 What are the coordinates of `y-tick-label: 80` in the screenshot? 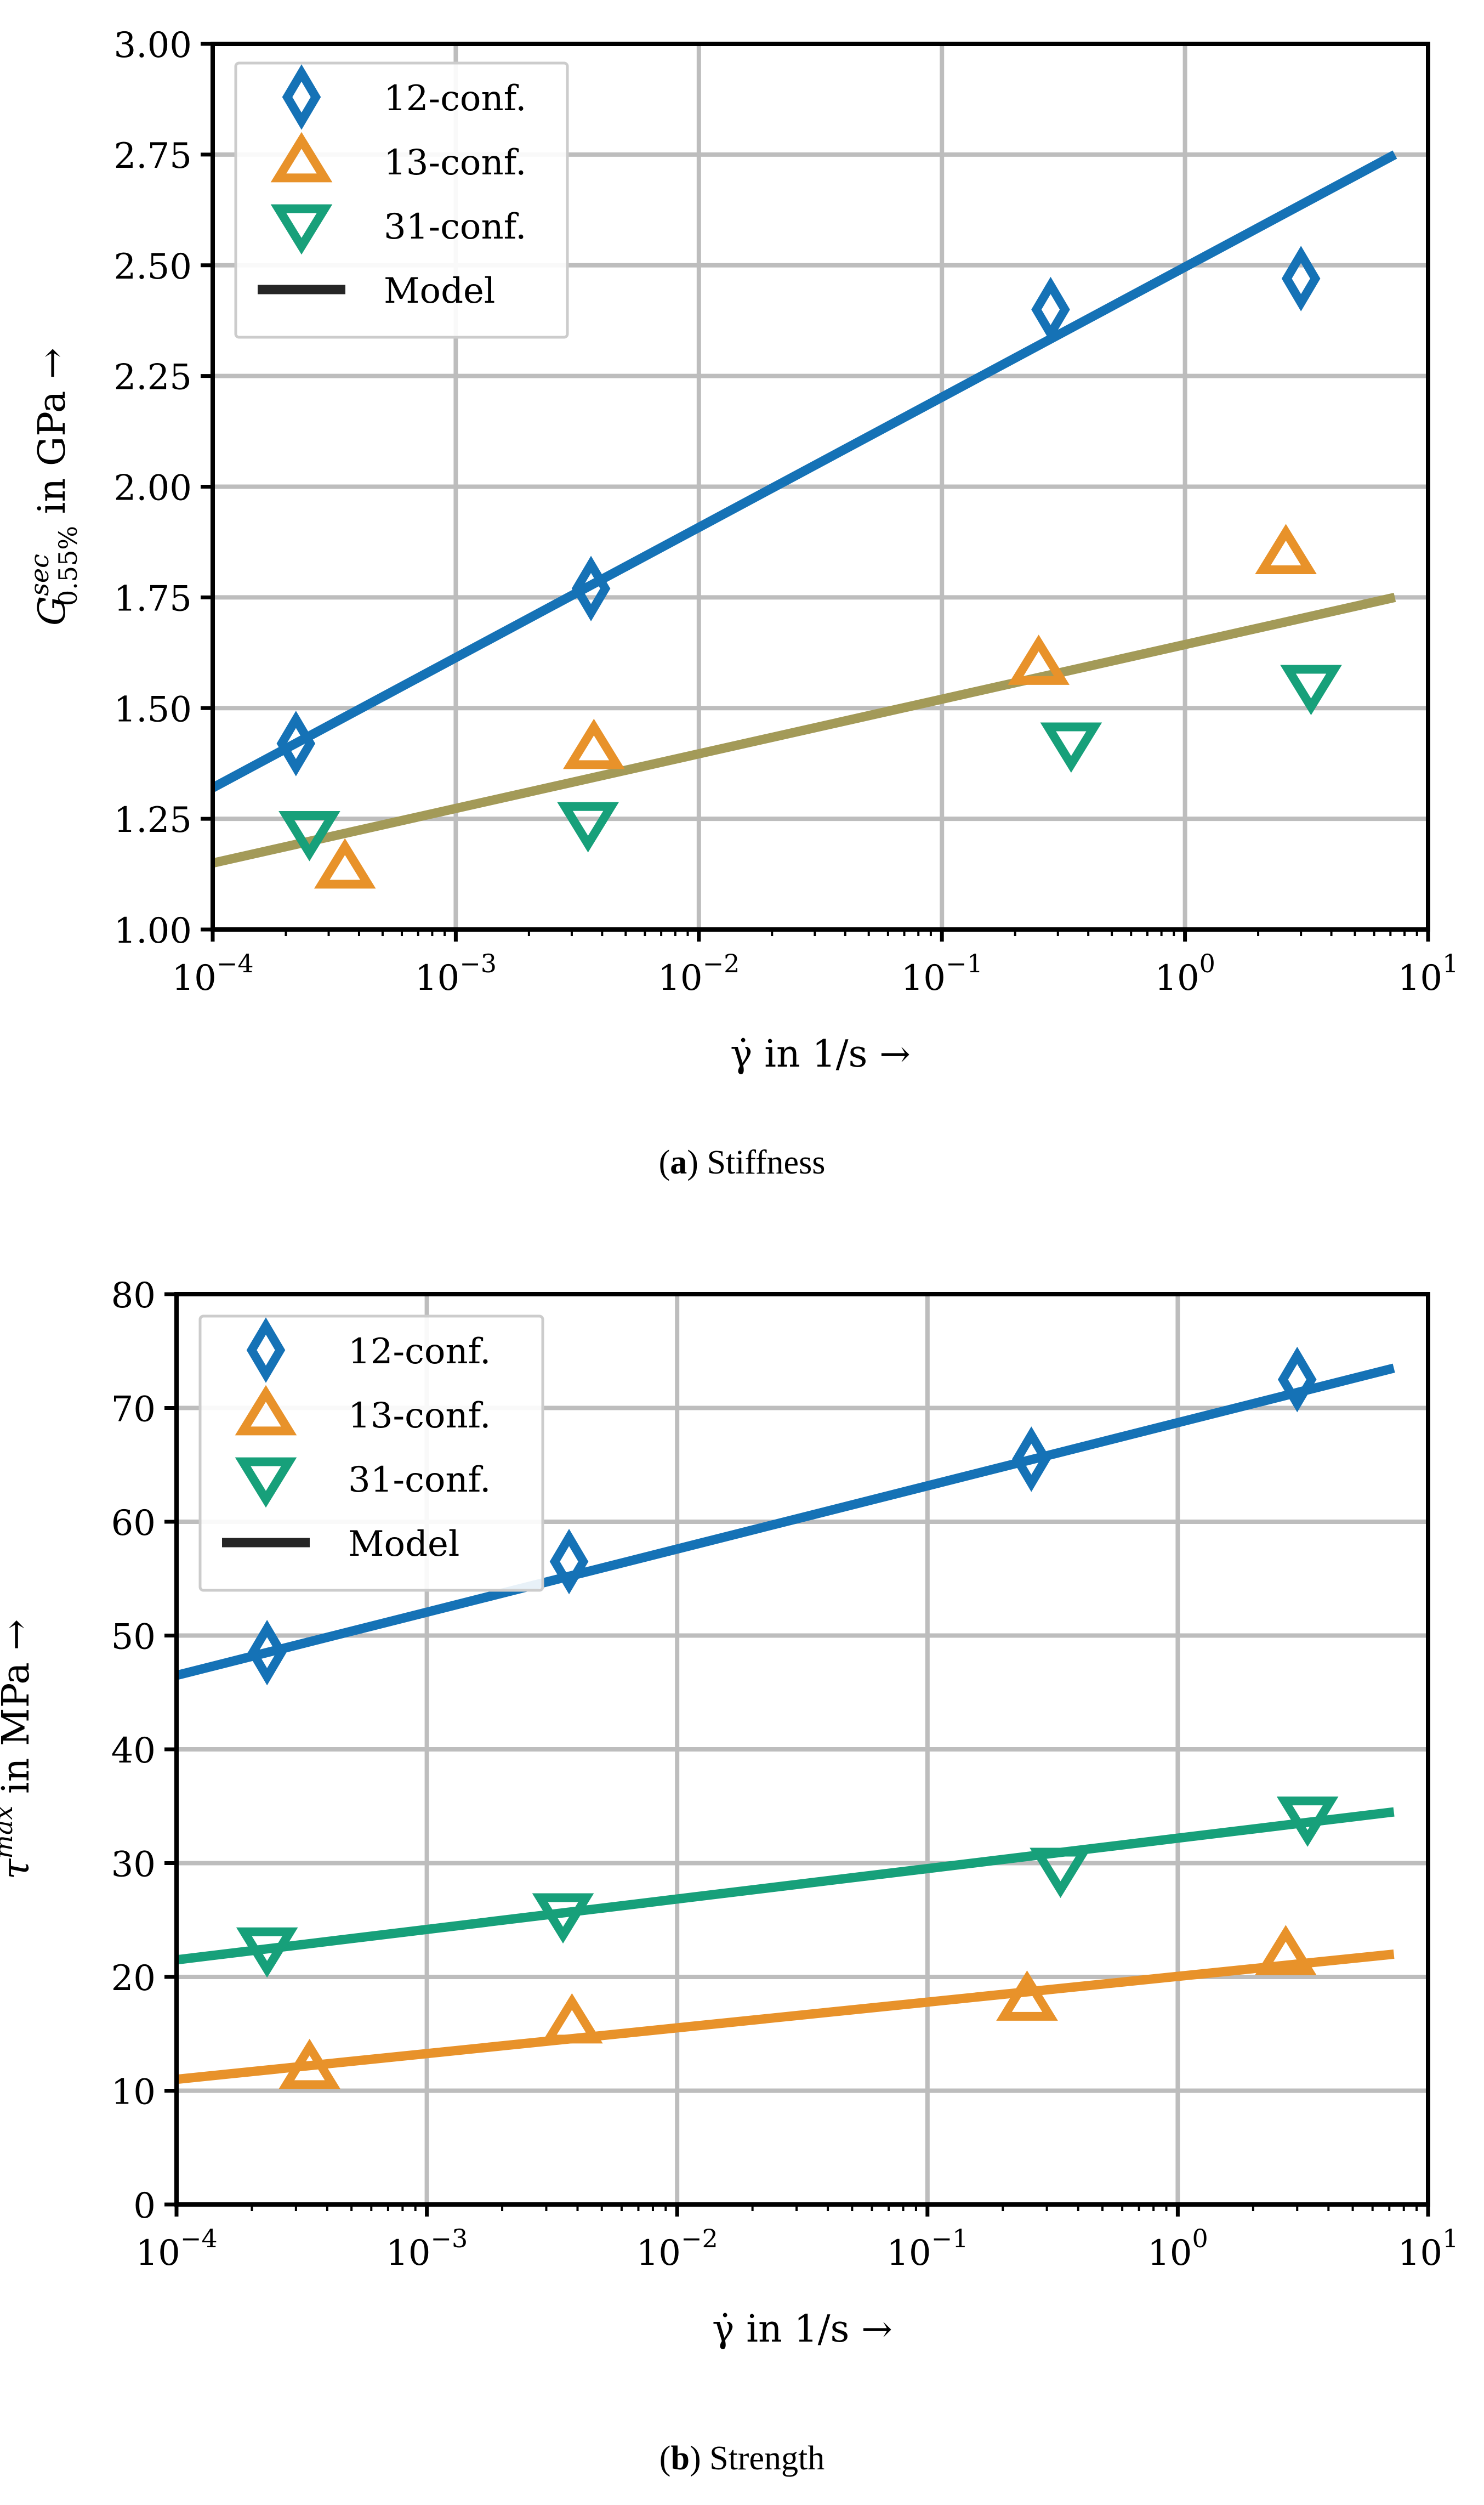 It's located at (133, 1296).